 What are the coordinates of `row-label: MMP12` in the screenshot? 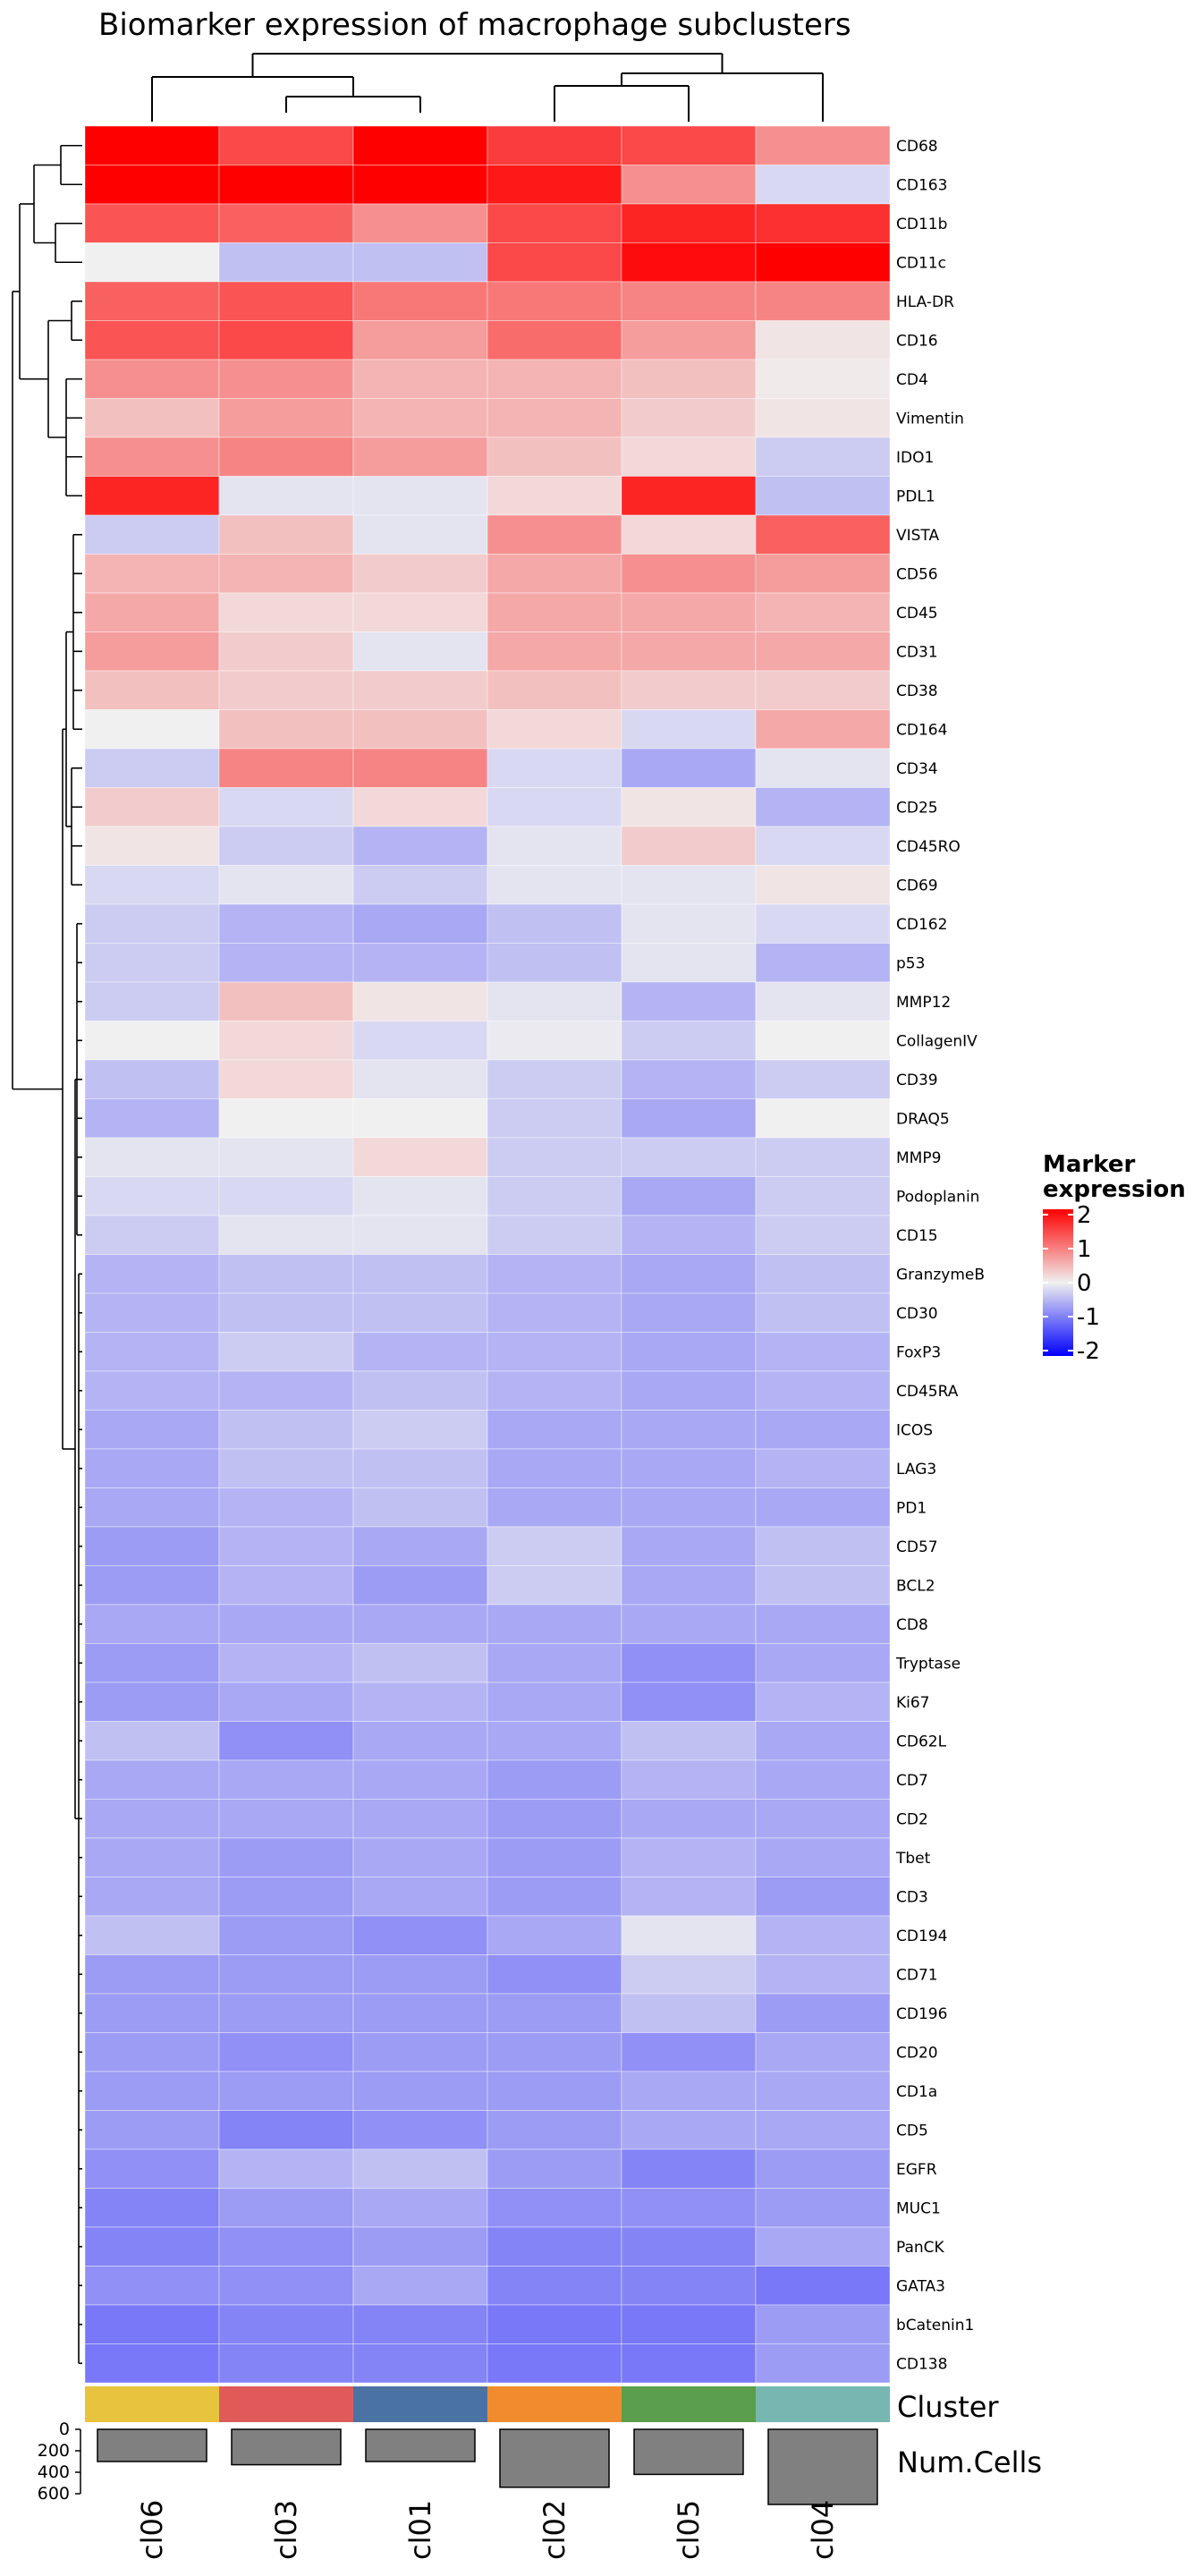 It's located at (923, 1003).